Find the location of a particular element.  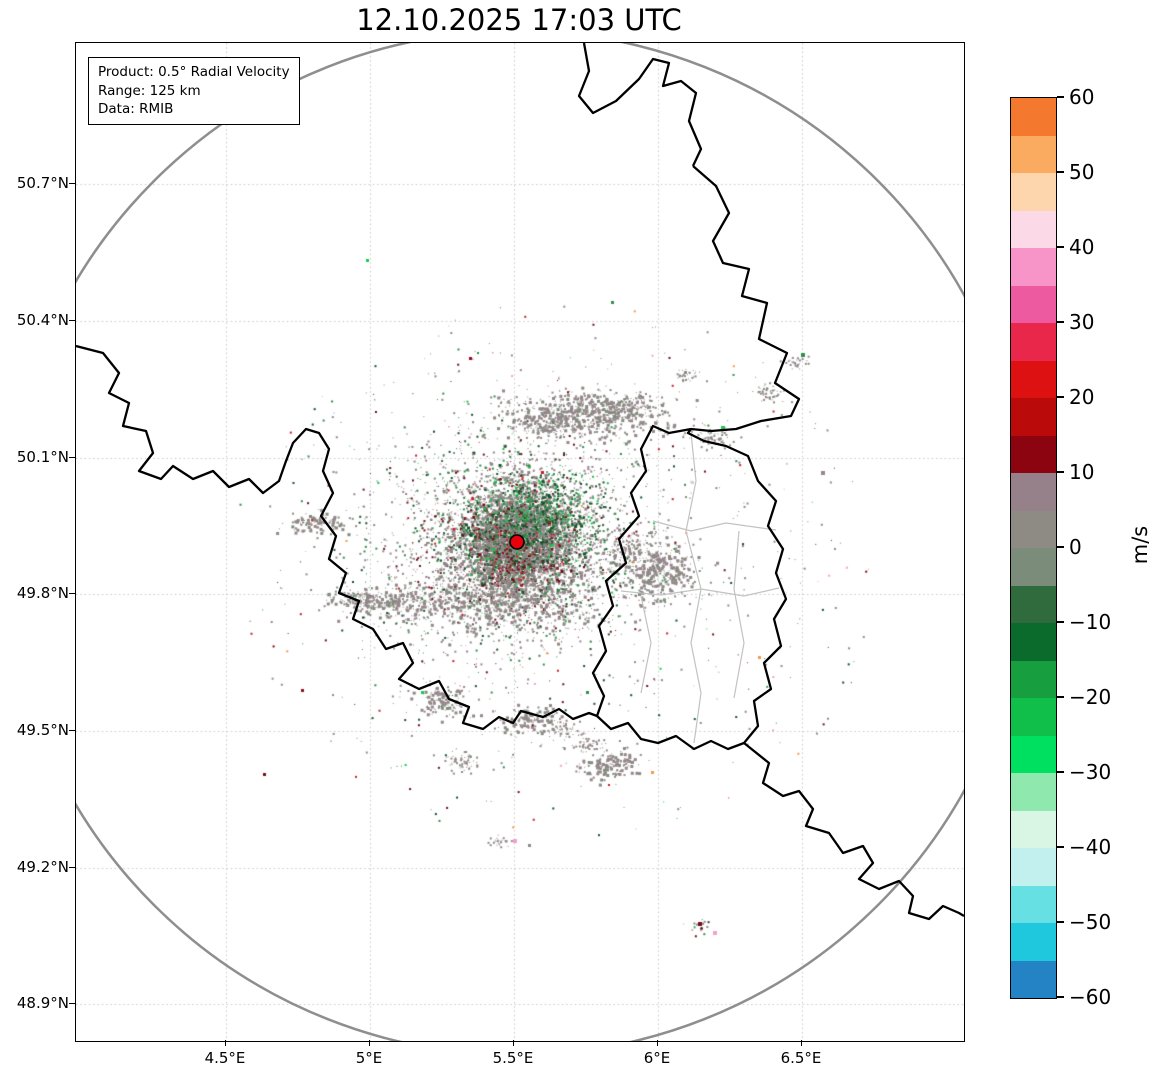

x-axis-tick-label: 6.5°E is located at coordinates (801, 1058).